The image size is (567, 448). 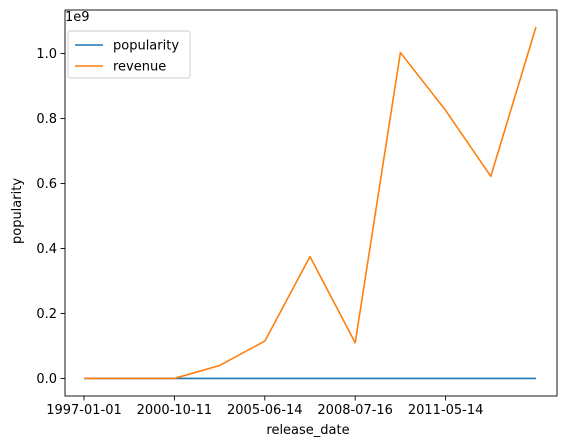 I want to click on y-tick-label: 1.0, so click(x=46, y=54).